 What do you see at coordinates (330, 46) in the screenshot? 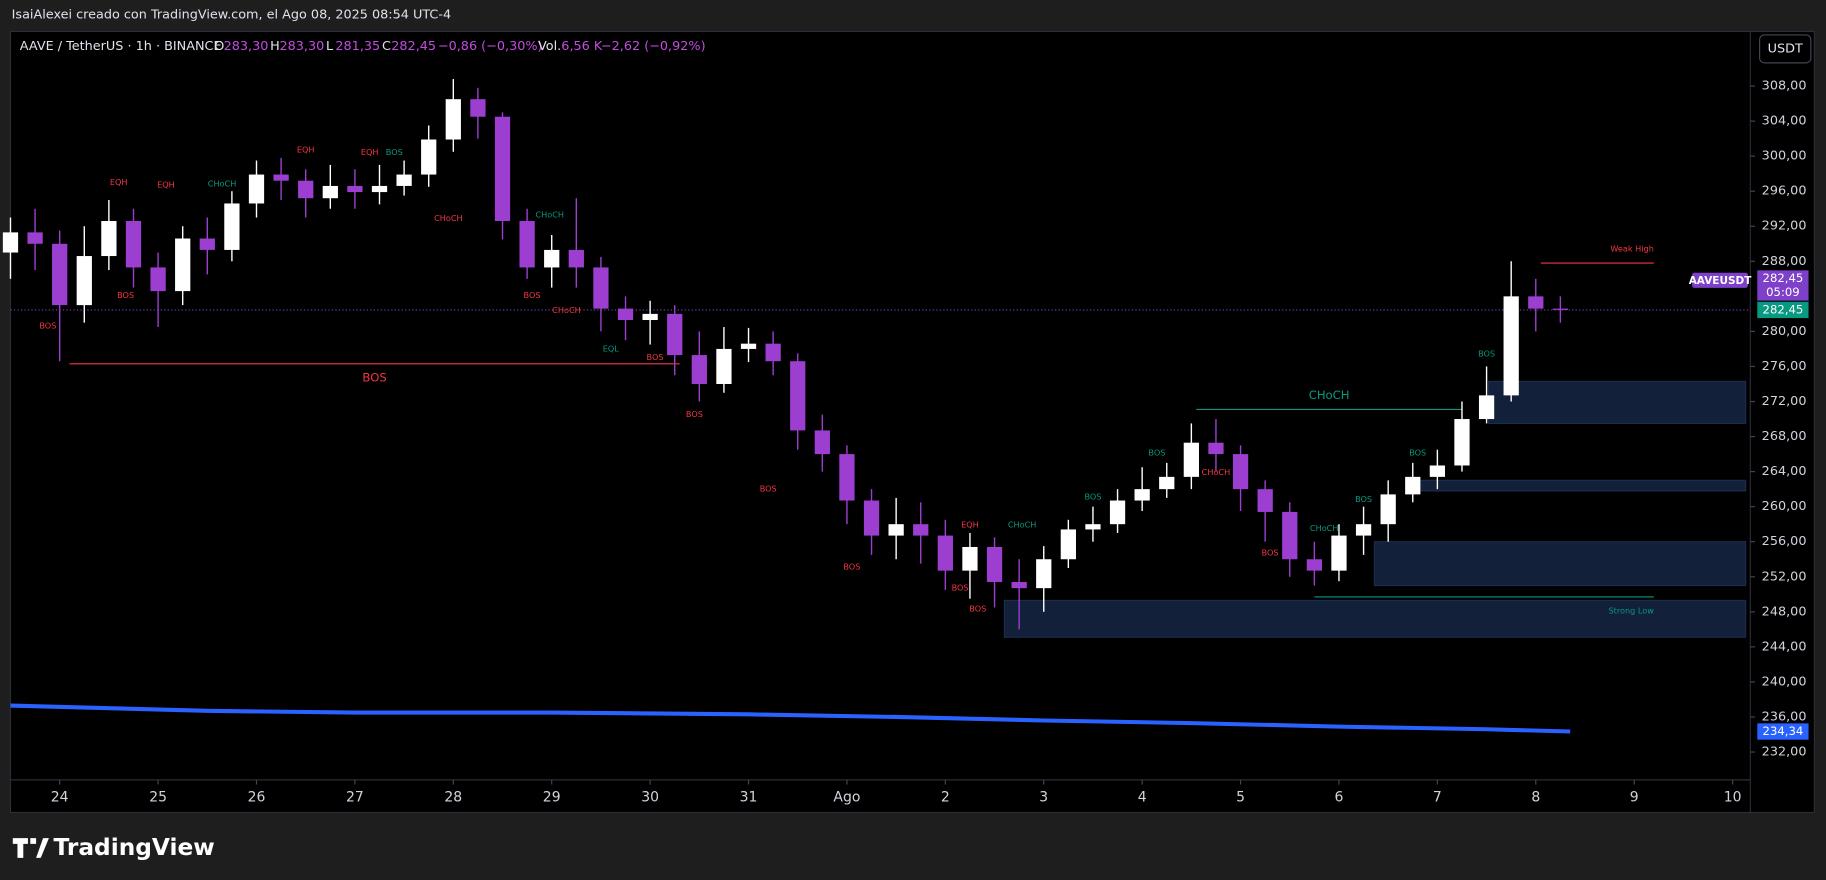
I see `ohlc-key: L` at bounding box center [330, 46].